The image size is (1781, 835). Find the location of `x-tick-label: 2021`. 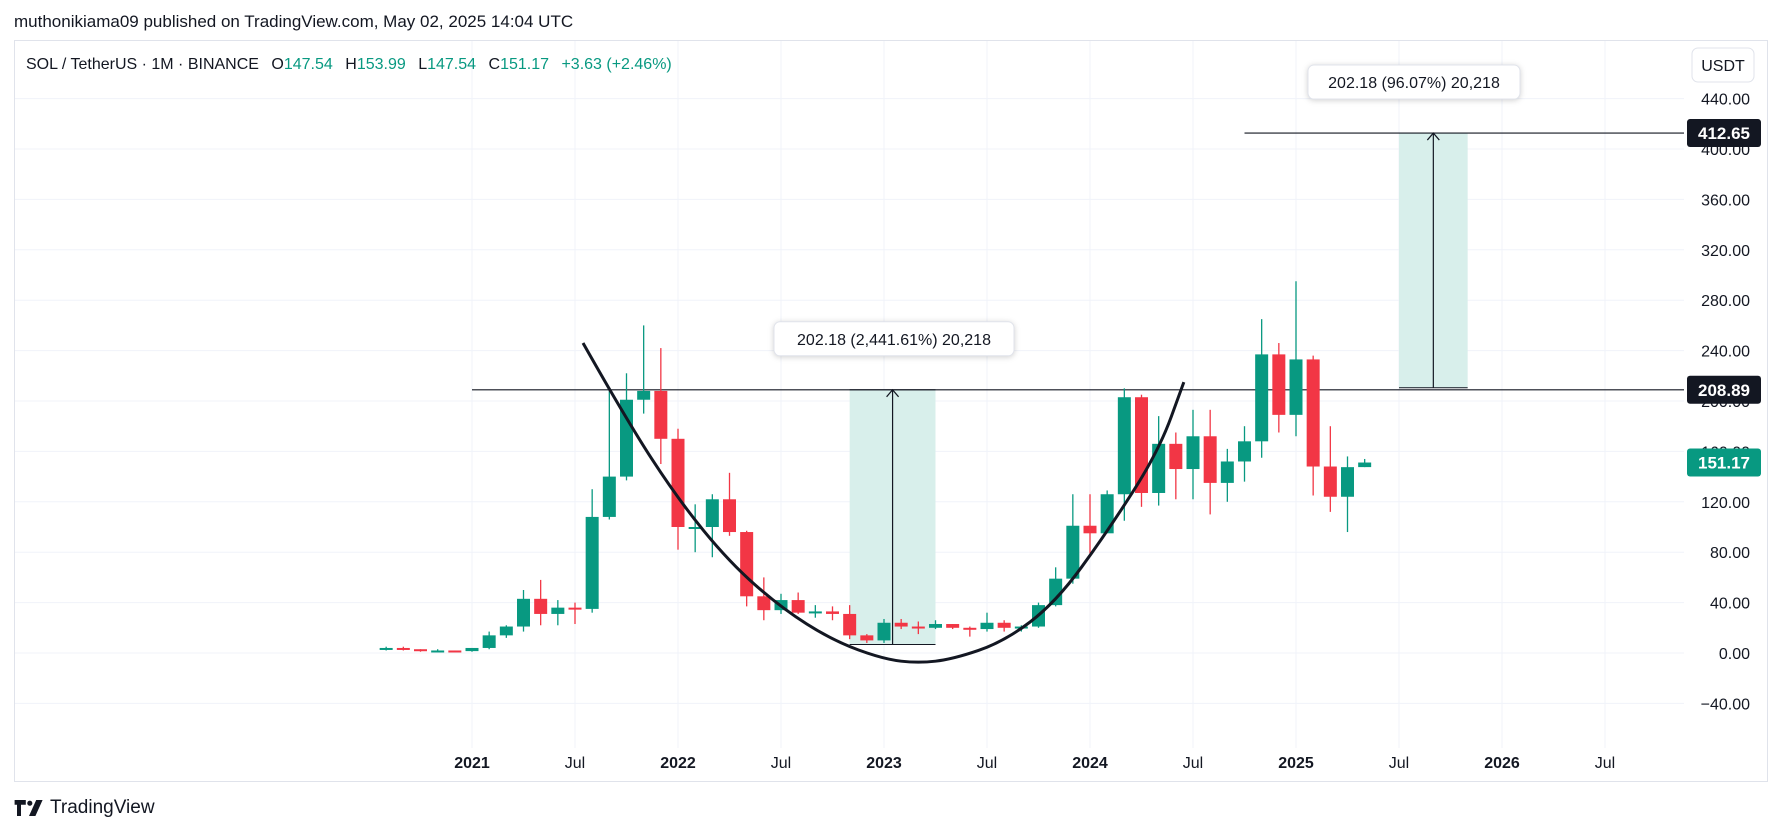

x-tick-label: 2021 is located at coordinates (472, 763).